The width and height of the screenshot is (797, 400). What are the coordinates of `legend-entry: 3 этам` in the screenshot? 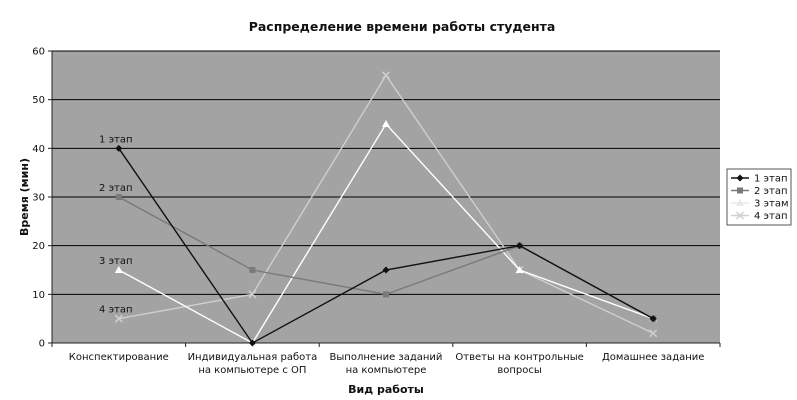 It's located at (760, 204).